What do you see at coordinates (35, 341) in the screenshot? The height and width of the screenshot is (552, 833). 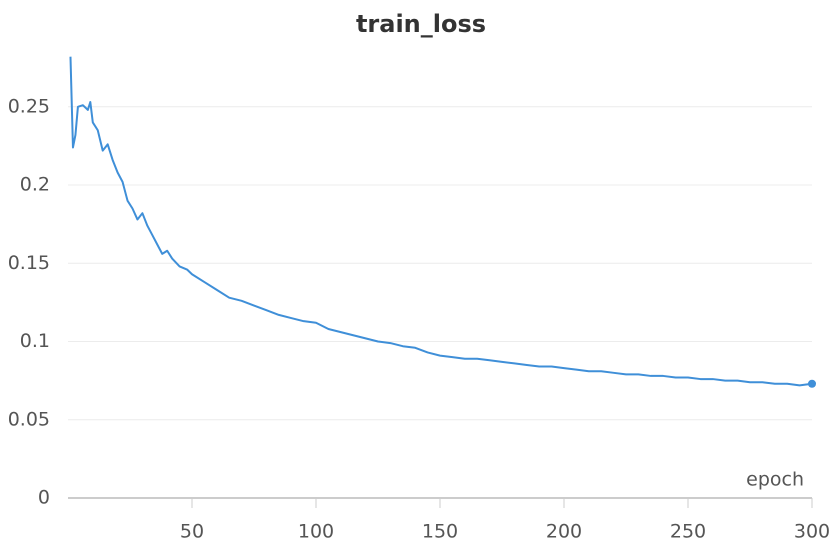 I see `y-tick-label: 0.1` at bounding box center [35, 341].